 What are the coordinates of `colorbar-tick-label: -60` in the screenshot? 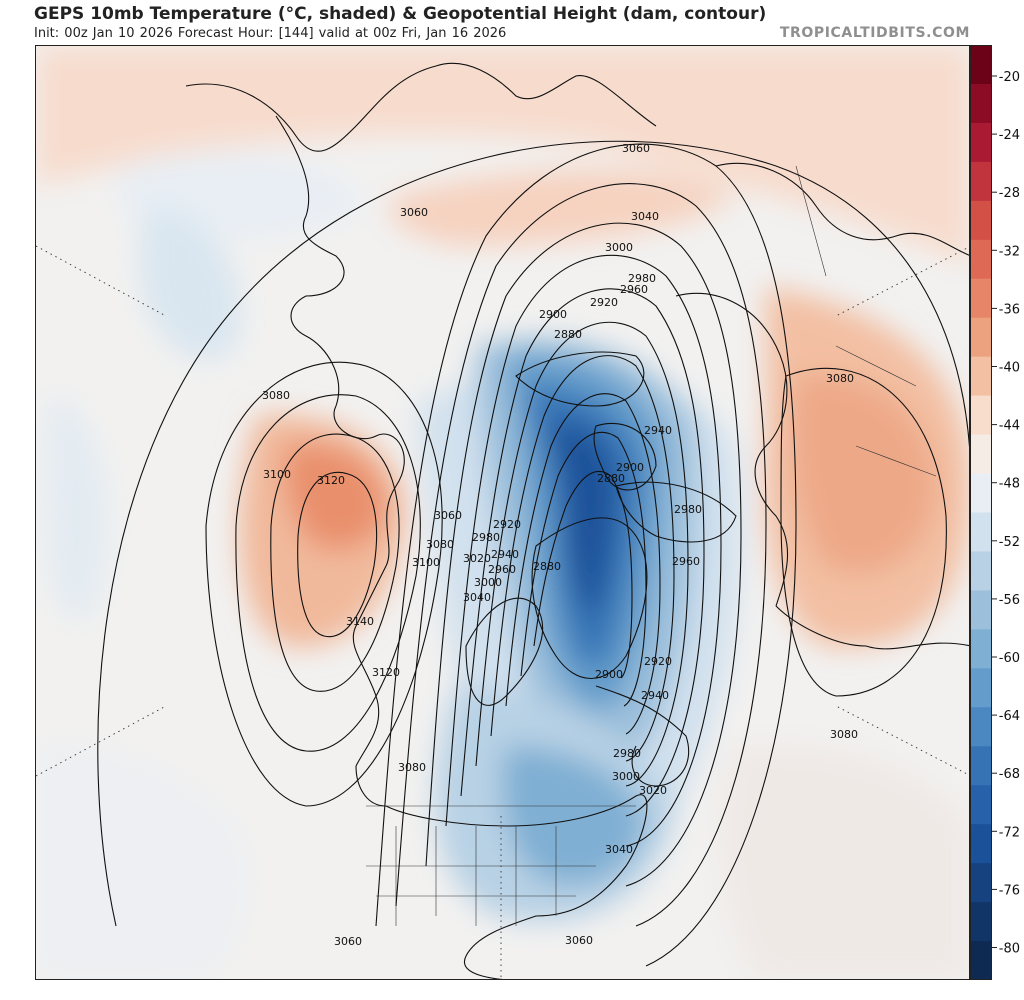 It's located at (1009, 658).